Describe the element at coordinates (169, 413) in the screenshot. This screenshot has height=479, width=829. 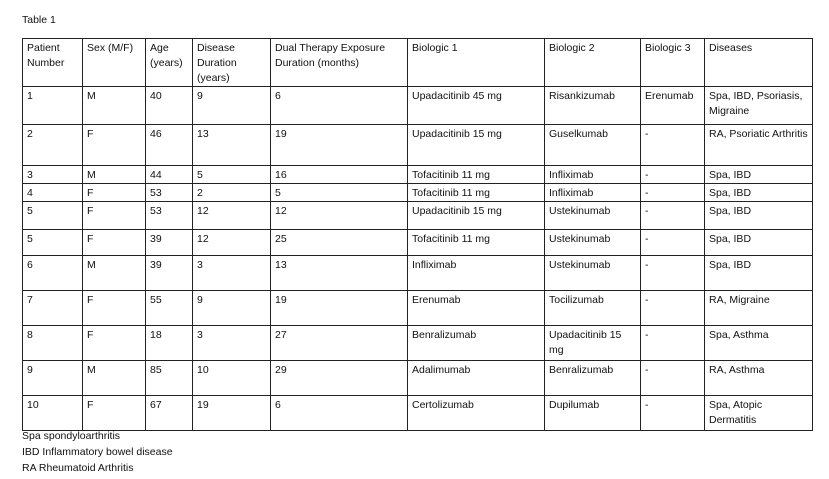
I see `table-cell: 67` at that location.